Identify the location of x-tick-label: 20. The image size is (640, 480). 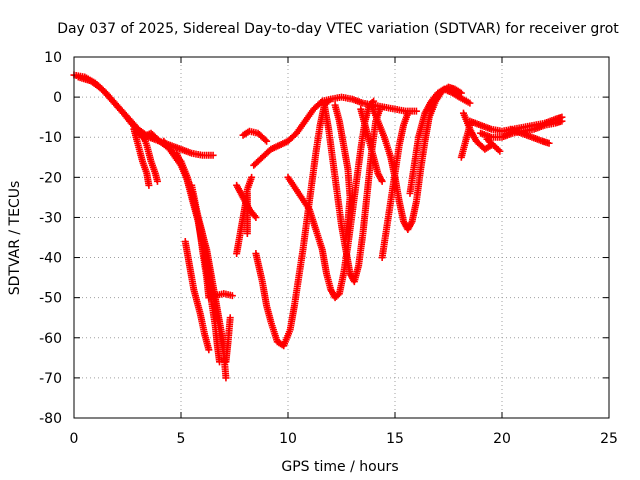
(502, 439).